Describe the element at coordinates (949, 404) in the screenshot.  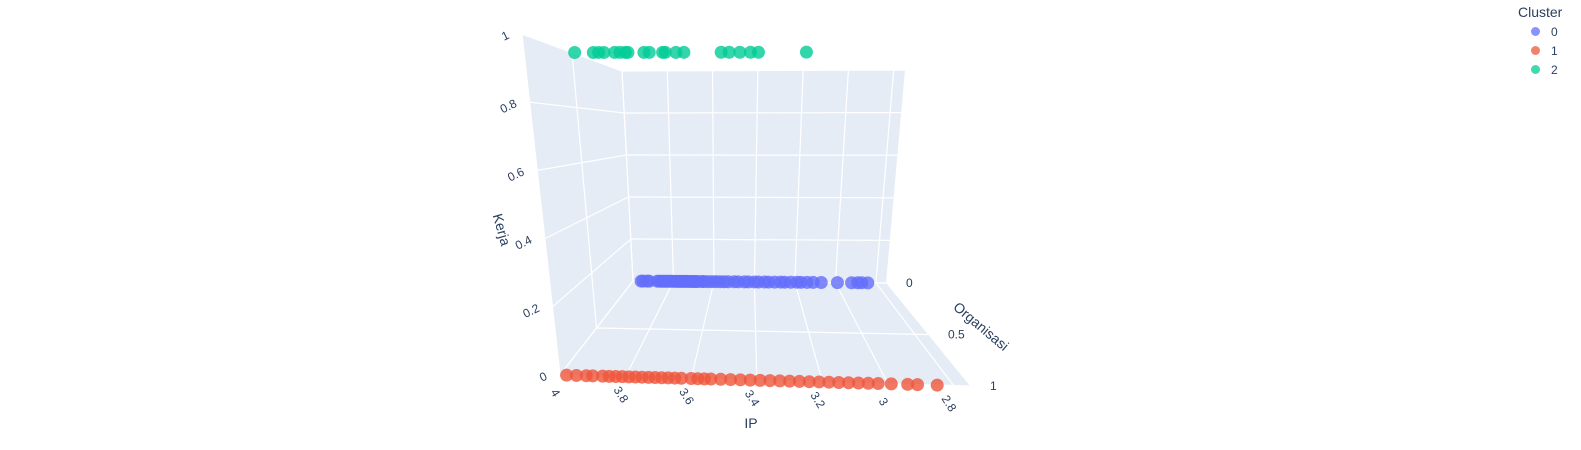
I see `tick-label-ip-6: 2.8` at that location.